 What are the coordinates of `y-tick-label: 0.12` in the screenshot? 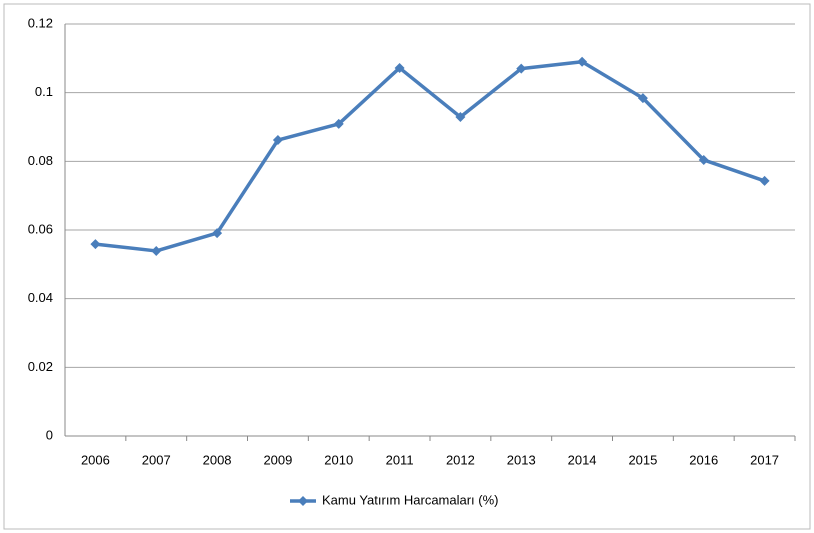 It's located at (40, 22).